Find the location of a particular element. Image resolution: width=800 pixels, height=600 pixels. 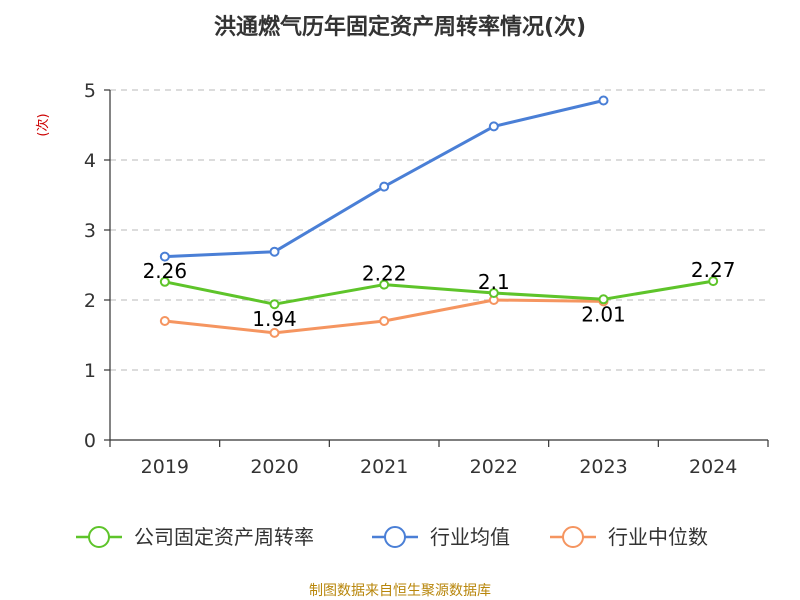

y-tick-label: 0 is located at coordinates (90, 441).